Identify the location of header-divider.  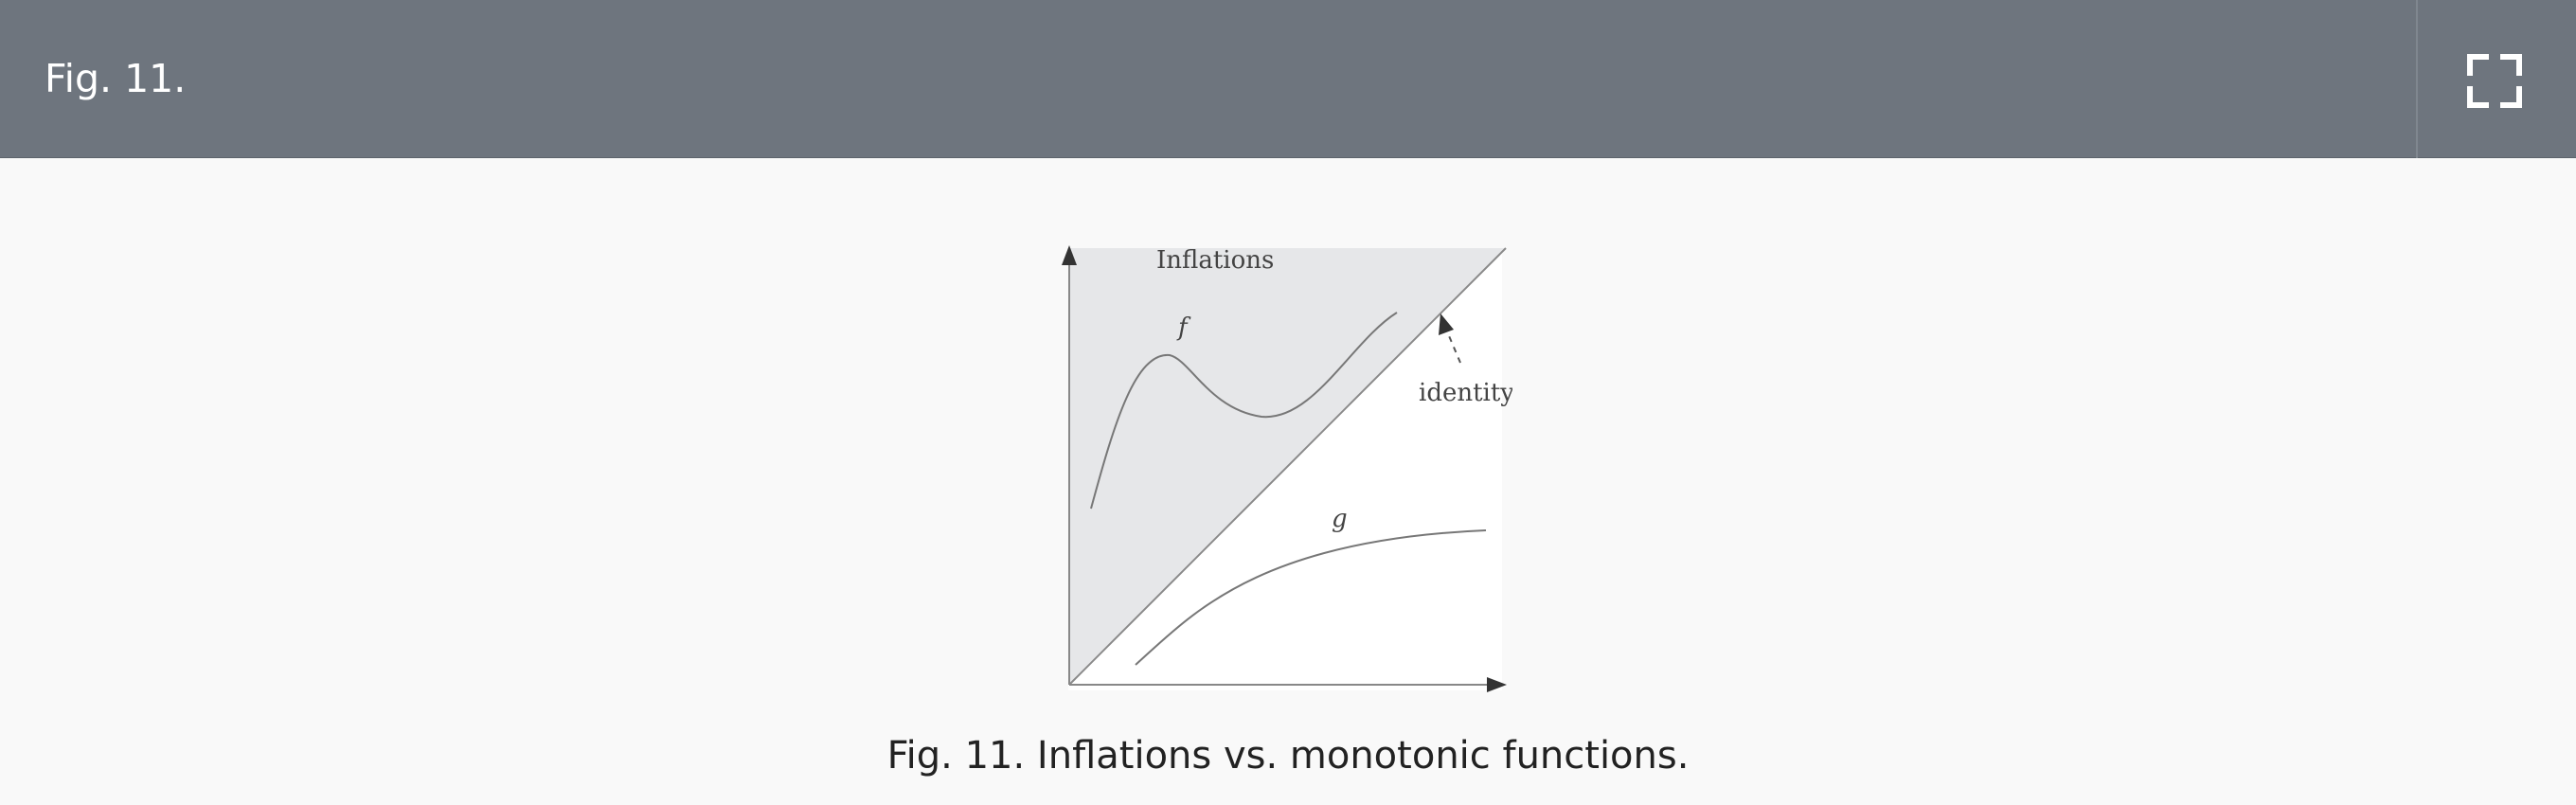
(2417, 79).